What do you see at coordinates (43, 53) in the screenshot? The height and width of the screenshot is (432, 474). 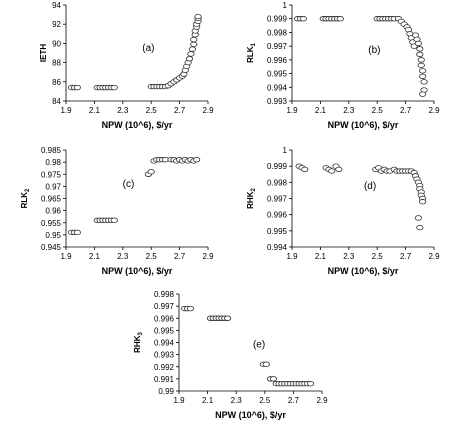 I see `y-axis-label: IETH` at bounding box center [43, 53].